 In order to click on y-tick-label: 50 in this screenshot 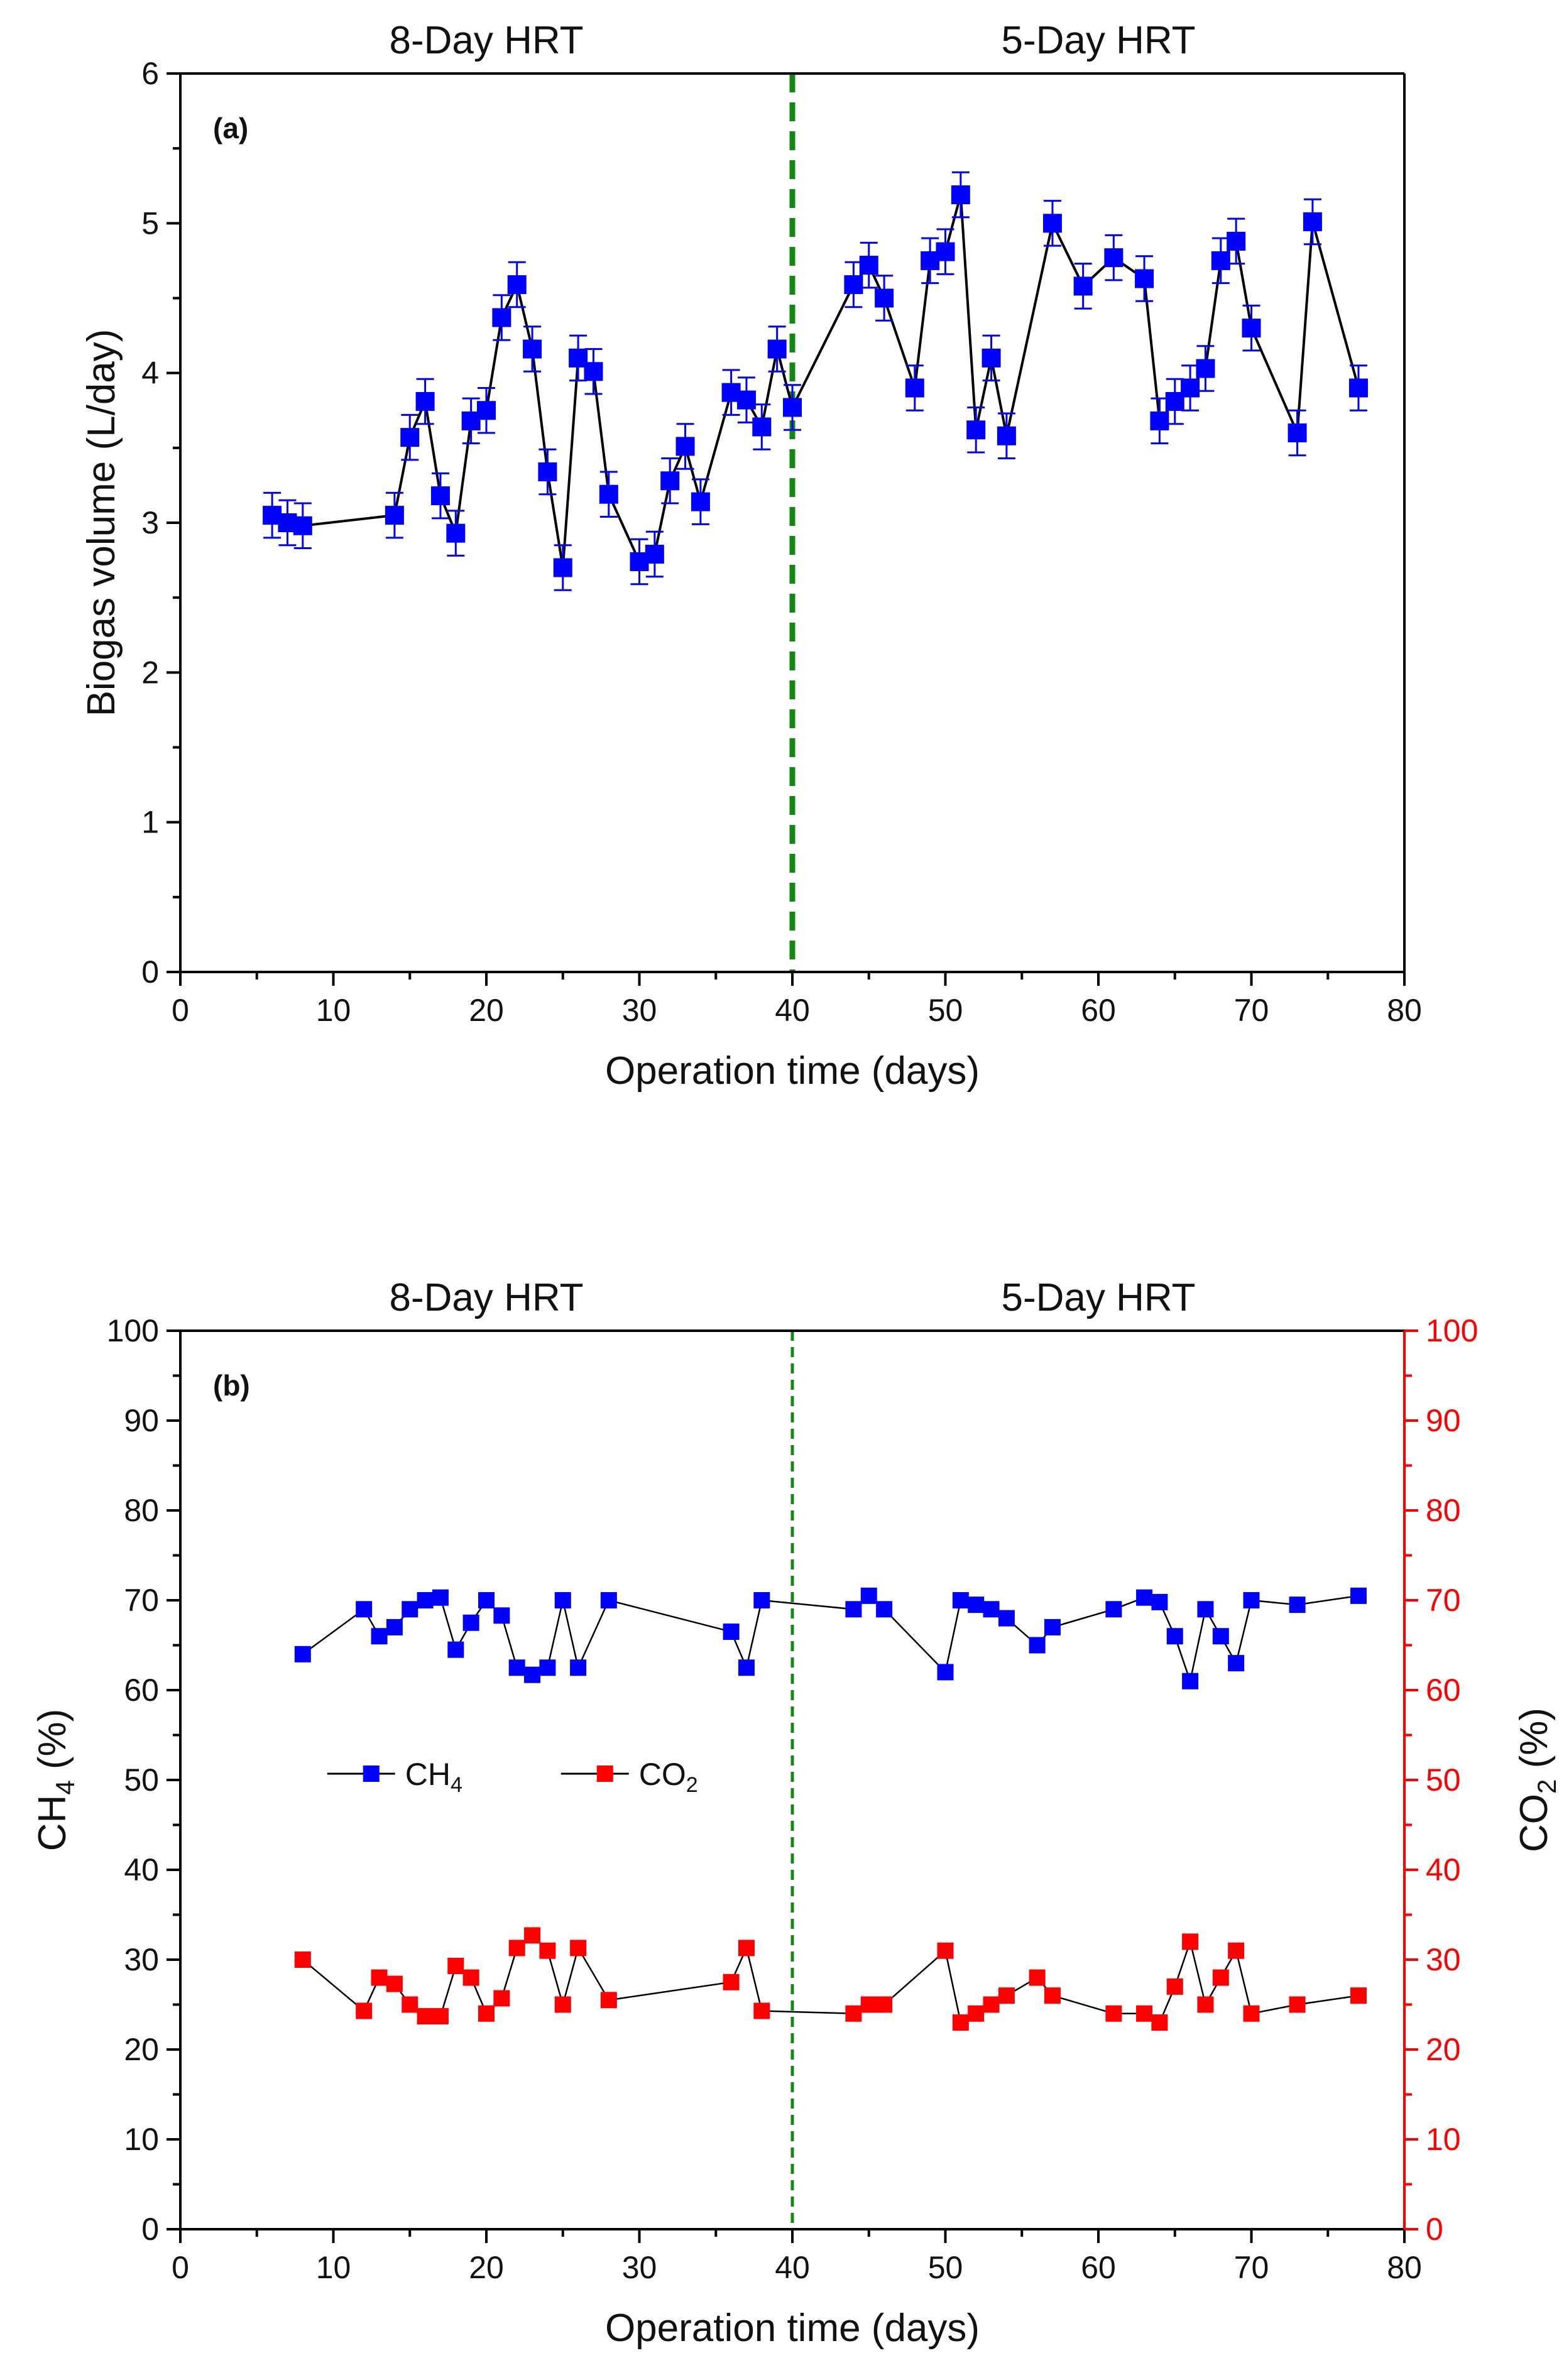, I will do `click(141, 1780)`.